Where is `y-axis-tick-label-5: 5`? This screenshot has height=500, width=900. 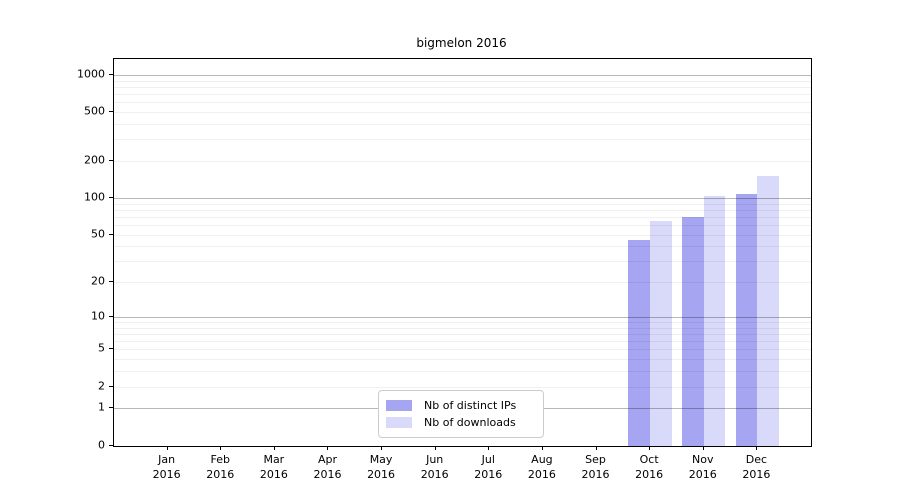 y-axis-tick-label-5: 5 is located at coordinates (101, 348).